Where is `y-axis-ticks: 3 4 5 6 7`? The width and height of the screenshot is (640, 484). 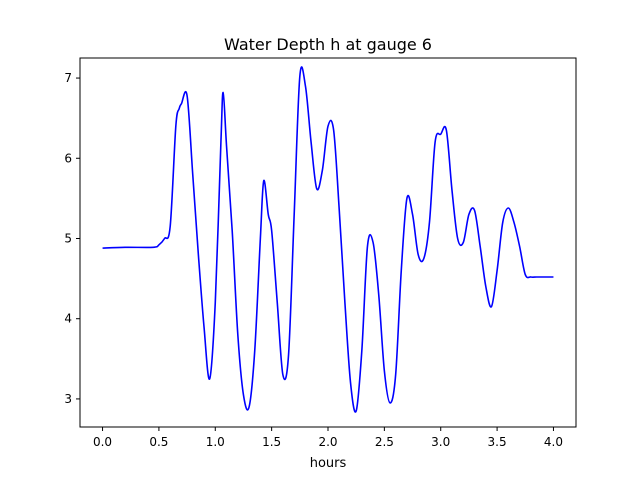
y-axis-ticks: 3 4 5 6 7 is located at coordinates (72, 238).